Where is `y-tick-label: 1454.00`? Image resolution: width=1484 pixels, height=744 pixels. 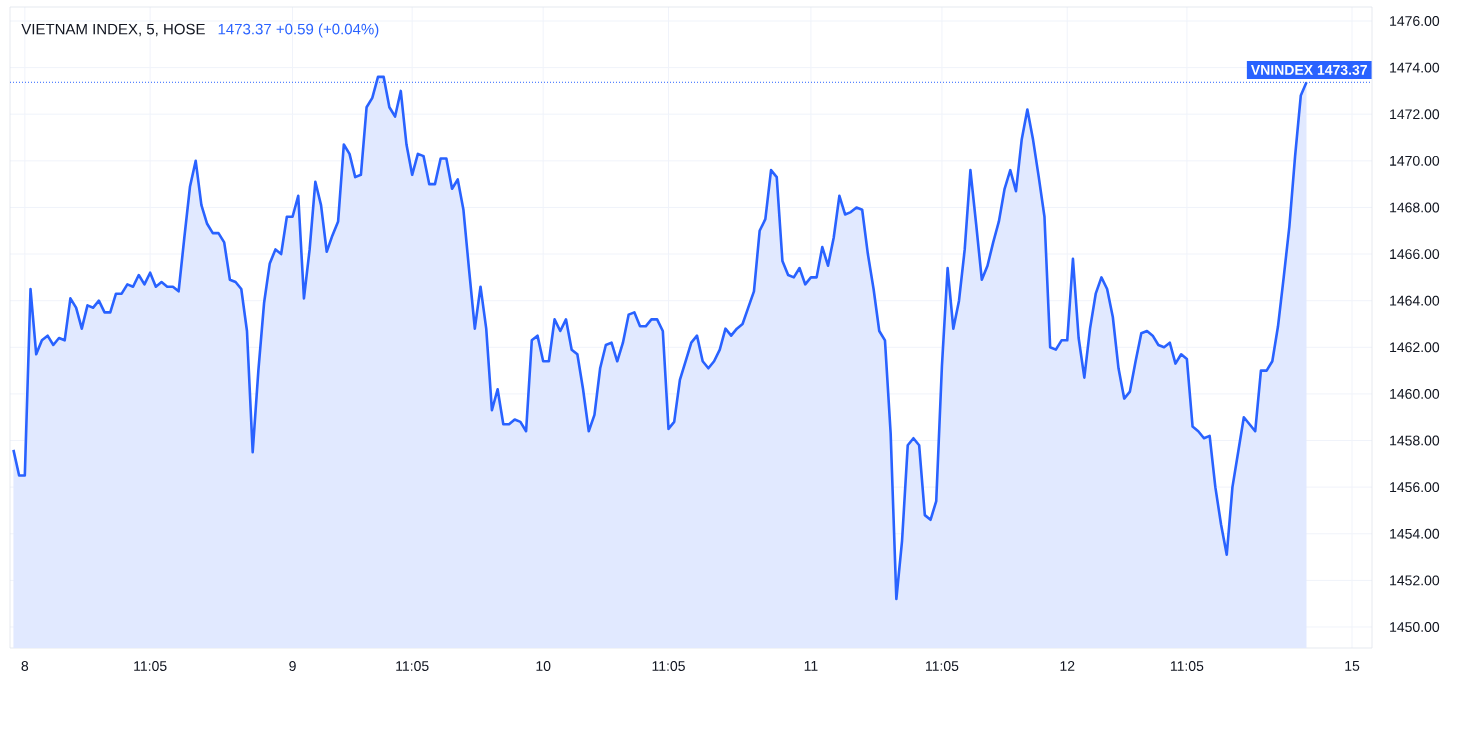
y-tick-label: 1454.00 is located at coordinates (1415, 533).